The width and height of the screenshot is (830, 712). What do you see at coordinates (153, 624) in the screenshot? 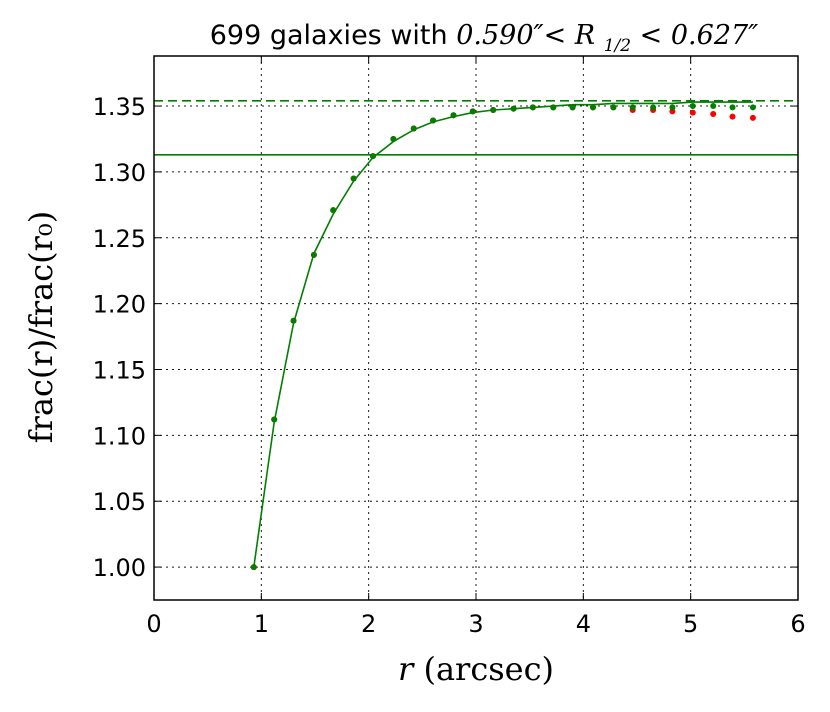
I see `x-tick-label: 0` at bounding box center [153, 624].